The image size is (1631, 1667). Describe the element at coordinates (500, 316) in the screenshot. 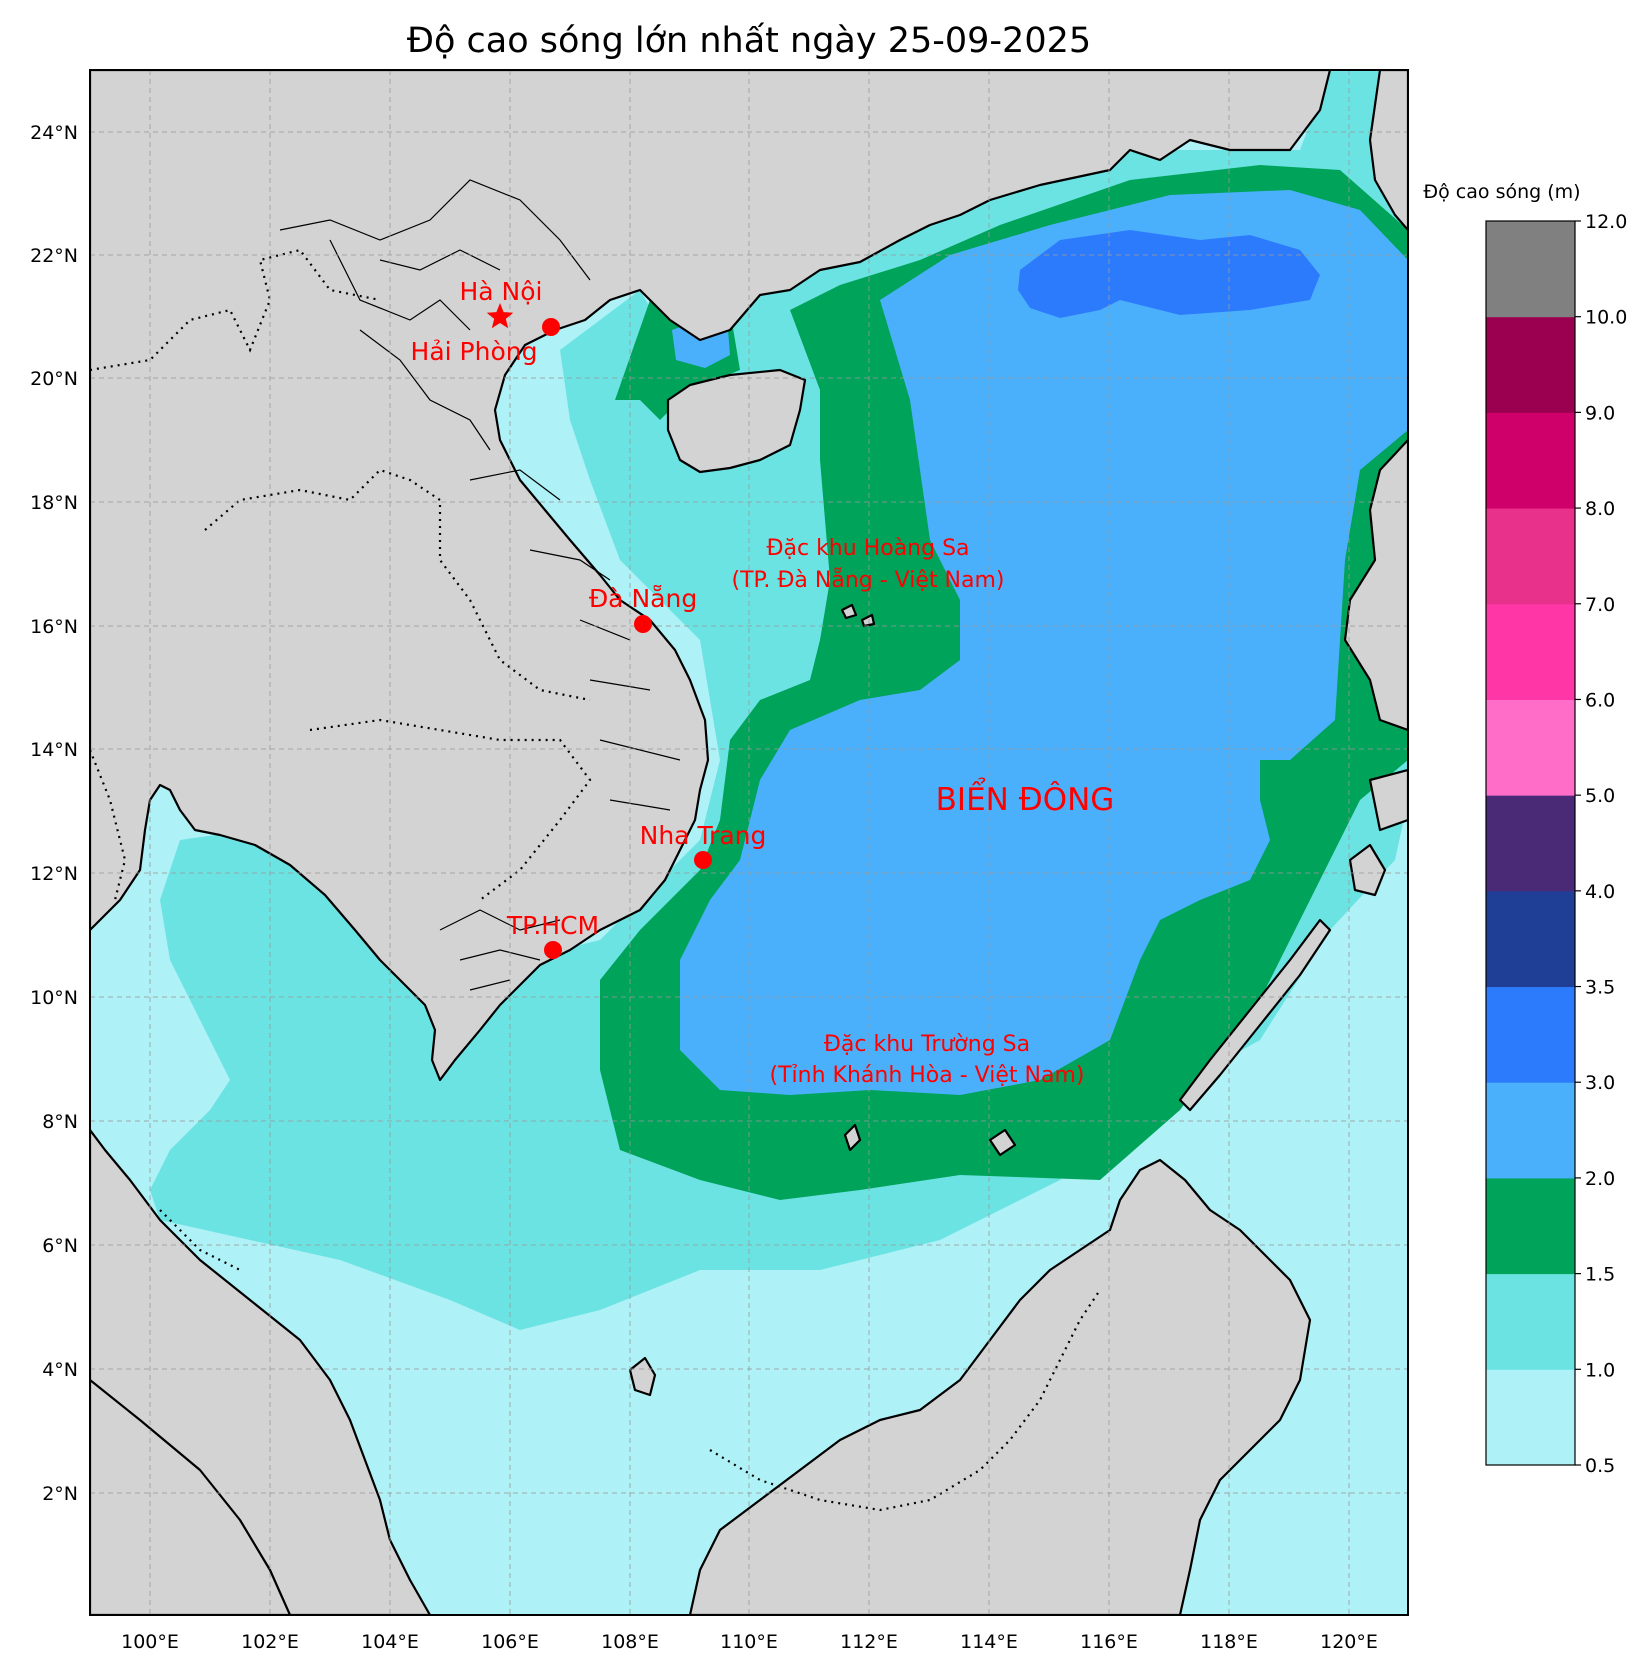

I see `ha-noi-star-marker` at that location.